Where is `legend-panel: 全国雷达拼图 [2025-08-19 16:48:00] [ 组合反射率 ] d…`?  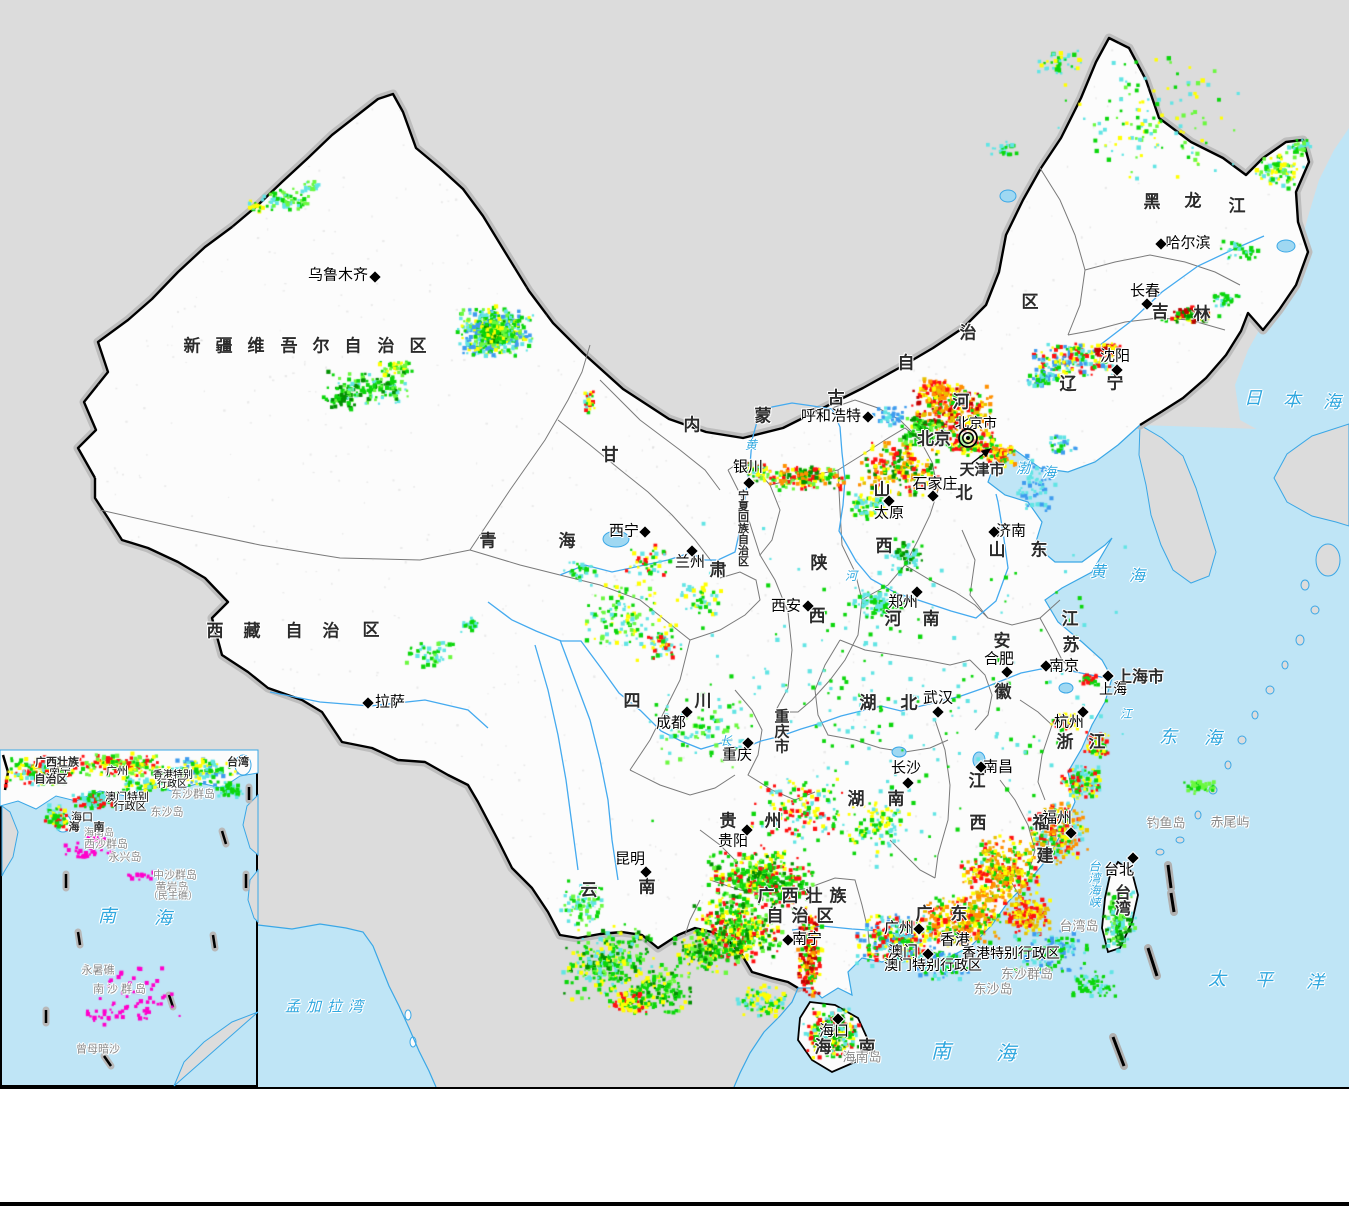 legend-panel: 全国雷达拼图 [2025-08-19 16:48:00] [ 组合反射率 ] d… is located at coordinates (674, 1148).